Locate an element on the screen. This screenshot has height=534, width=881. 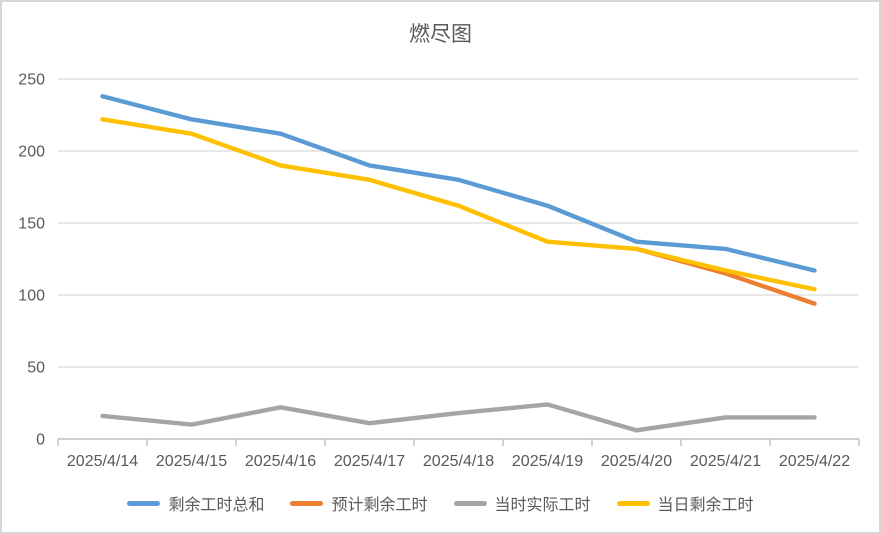
chart-title: 燃尽图 is located at coordinates (440, 34).